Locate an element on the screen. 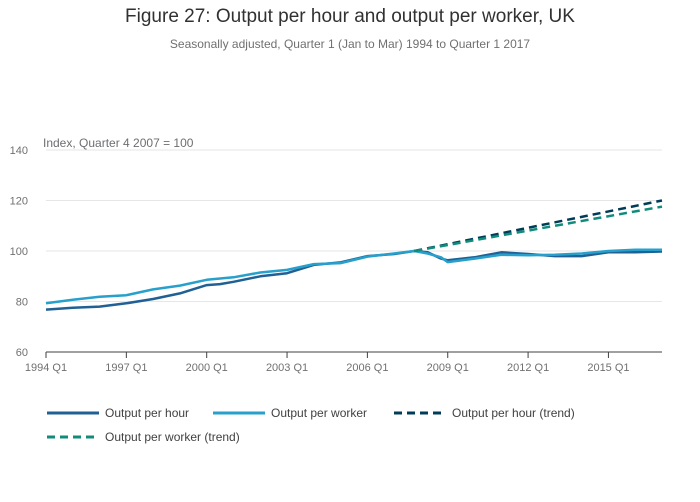 This screenshot has width=700, height=502. legend-label: Output per hour (trend) is located at coordinates (513, 413).